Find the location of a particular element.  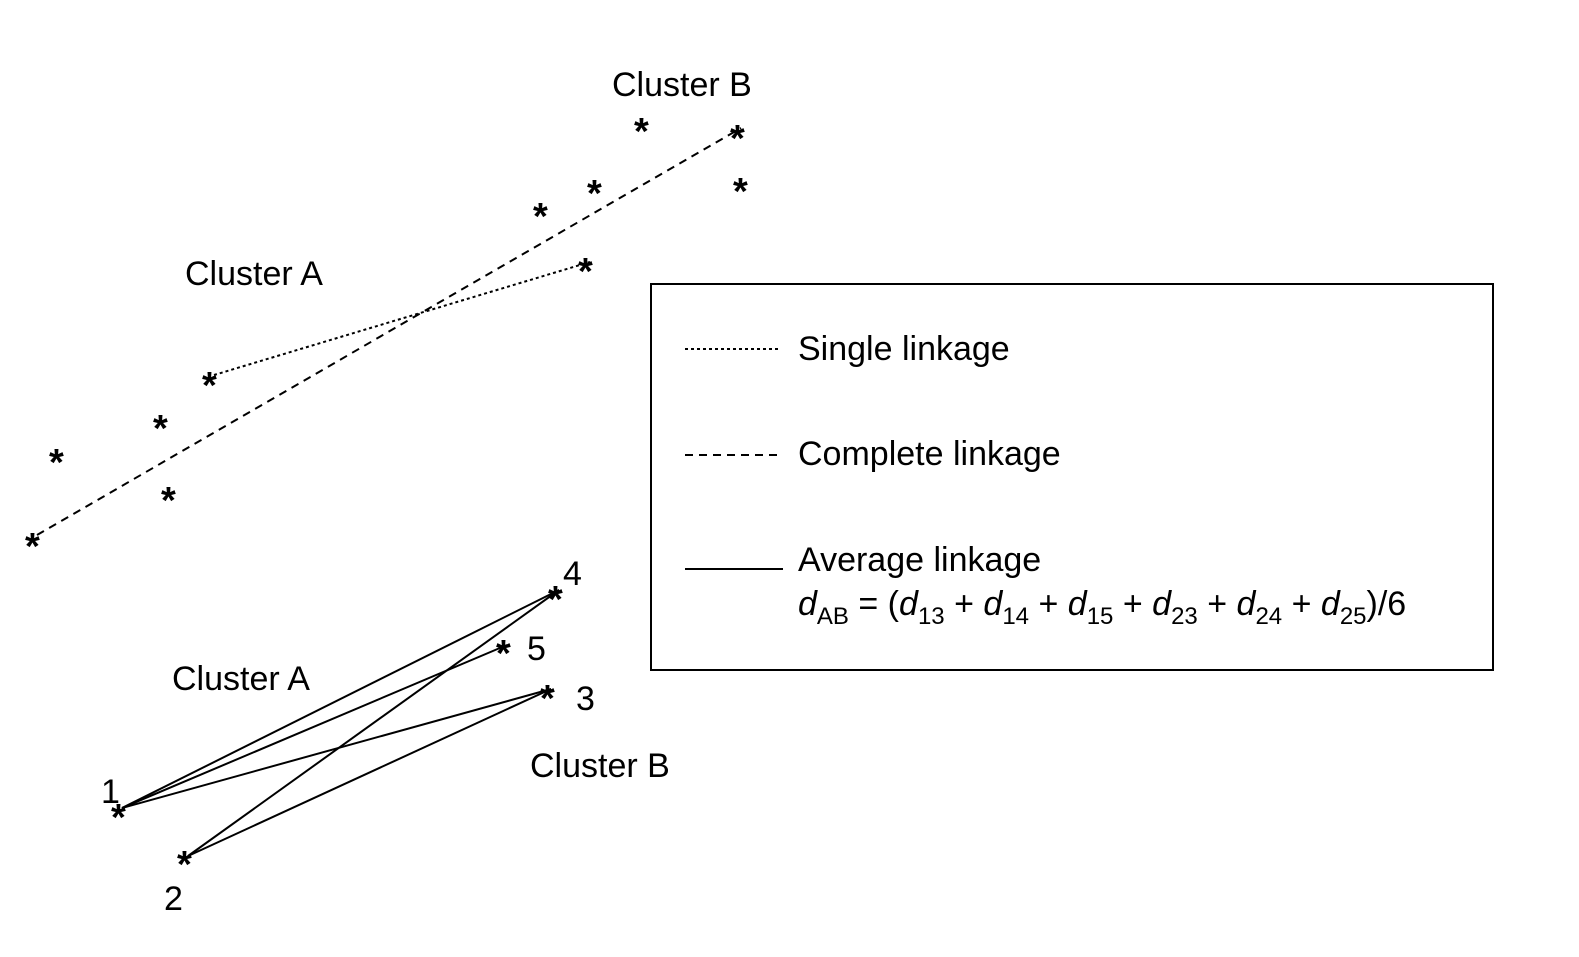

bottom-point-label-4: 4 is located at coordinates (572, 574).